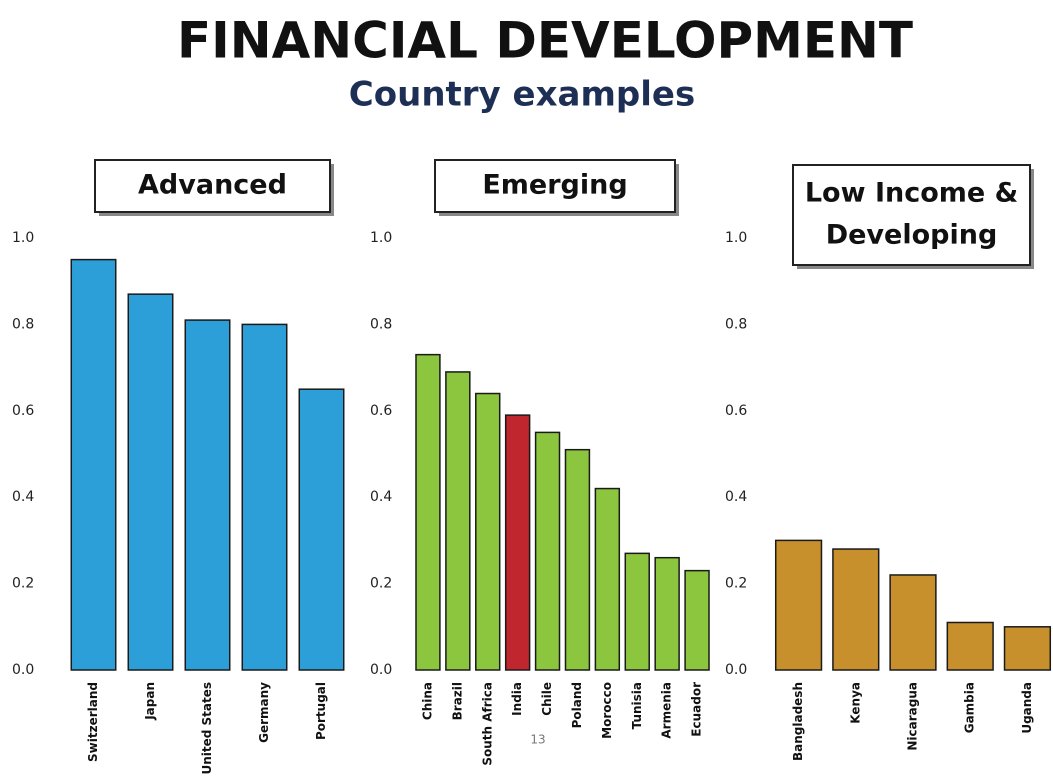 Image resolution: width=1053 pixels, height=784 pixels. Describe the element at coordinates (1027, 708) in the screenshot. I see `x-tick-label: Uganda` at that location.